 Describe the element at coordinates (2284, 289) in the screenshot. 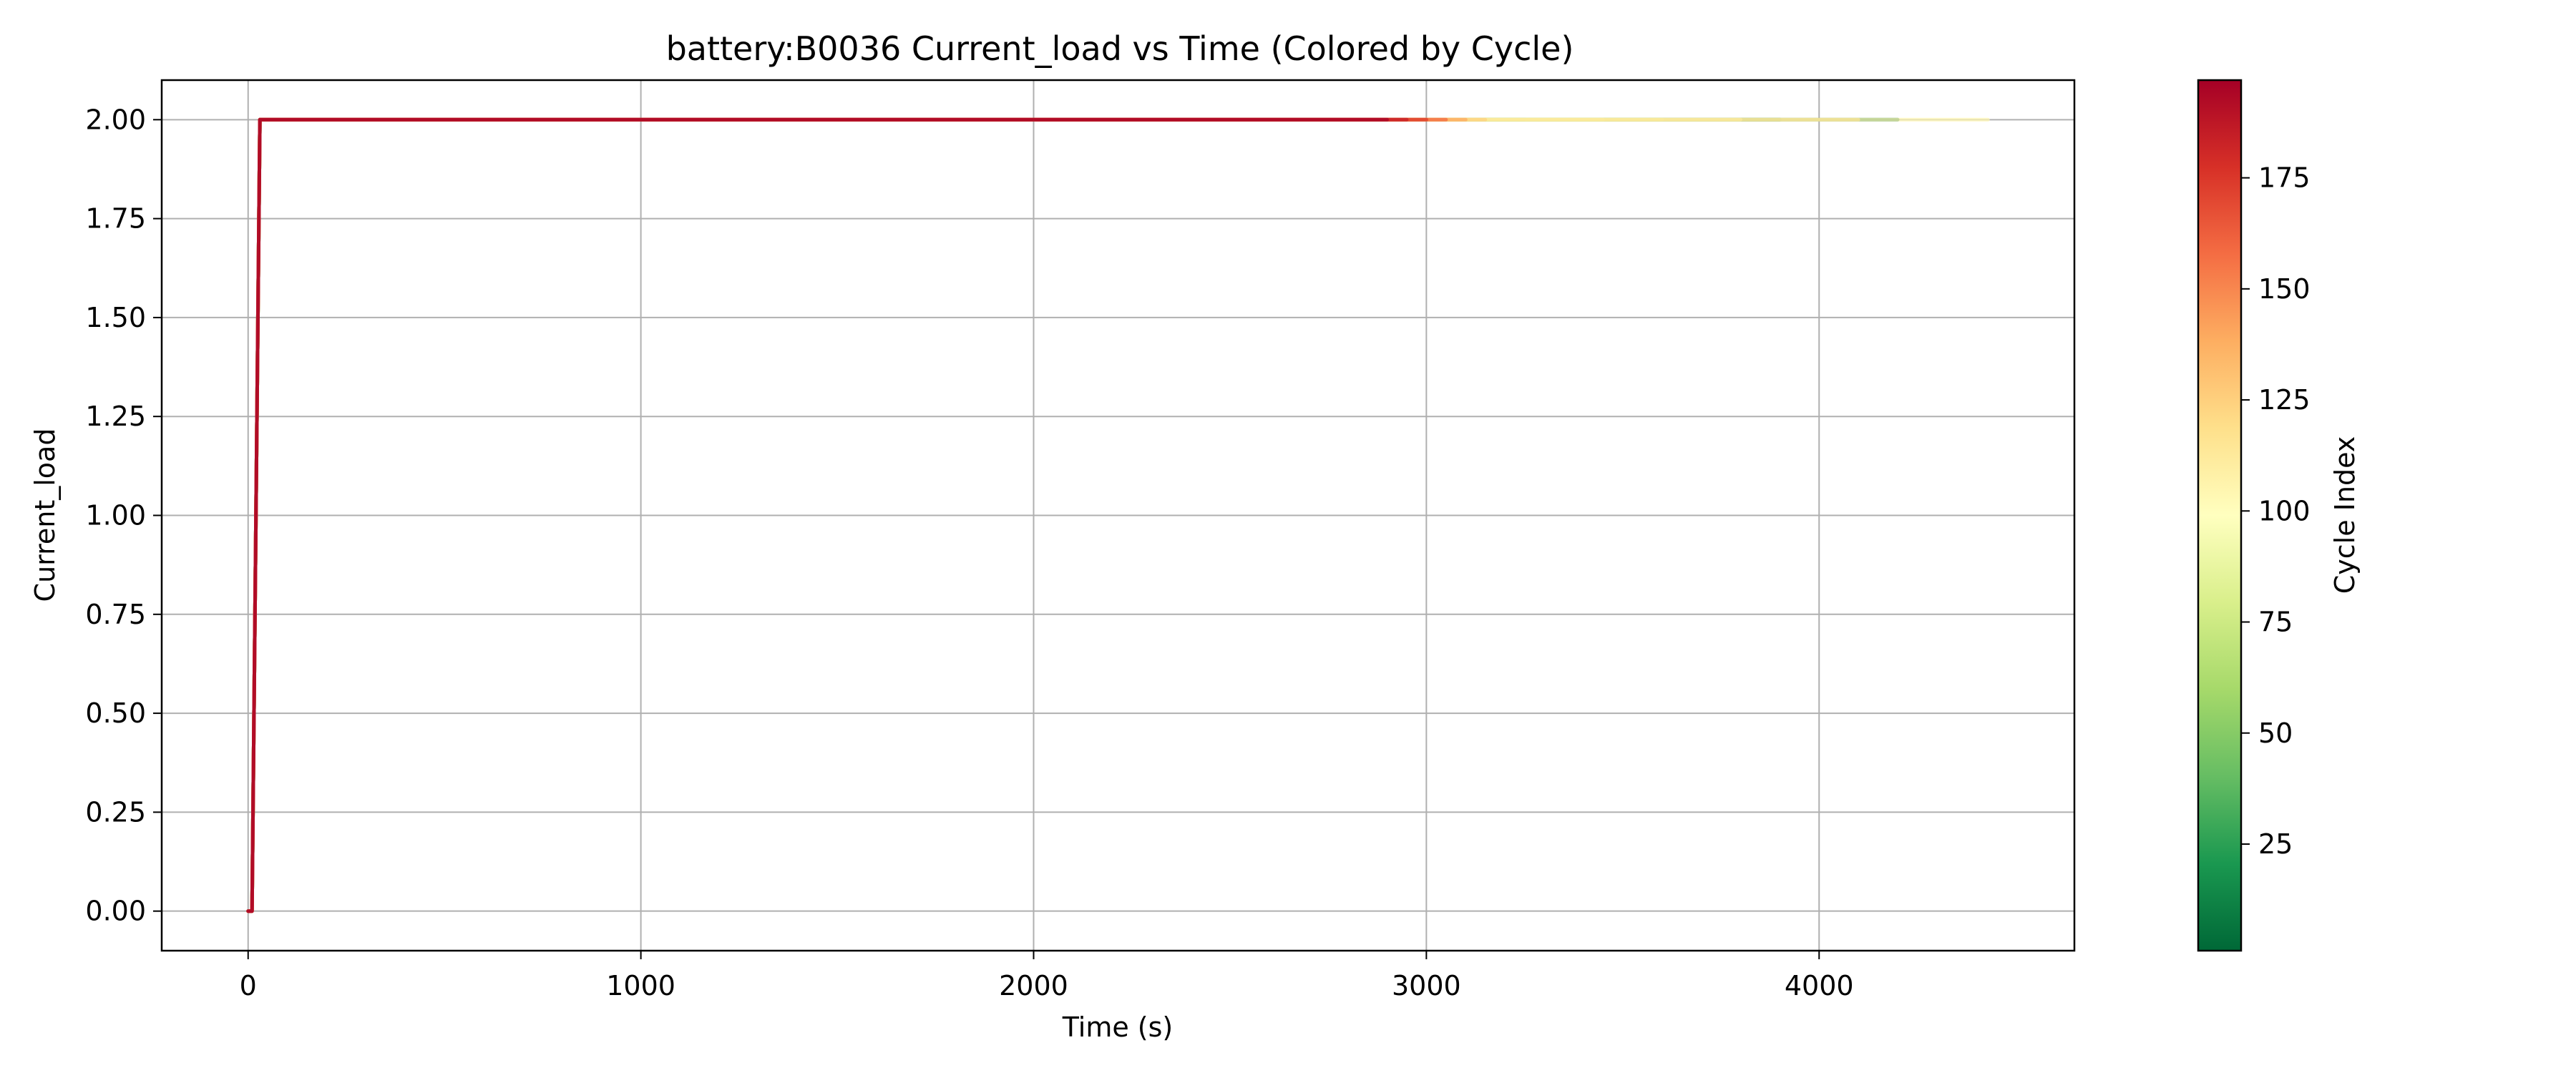

I see `colorbar-tick-label: 150` at that location.